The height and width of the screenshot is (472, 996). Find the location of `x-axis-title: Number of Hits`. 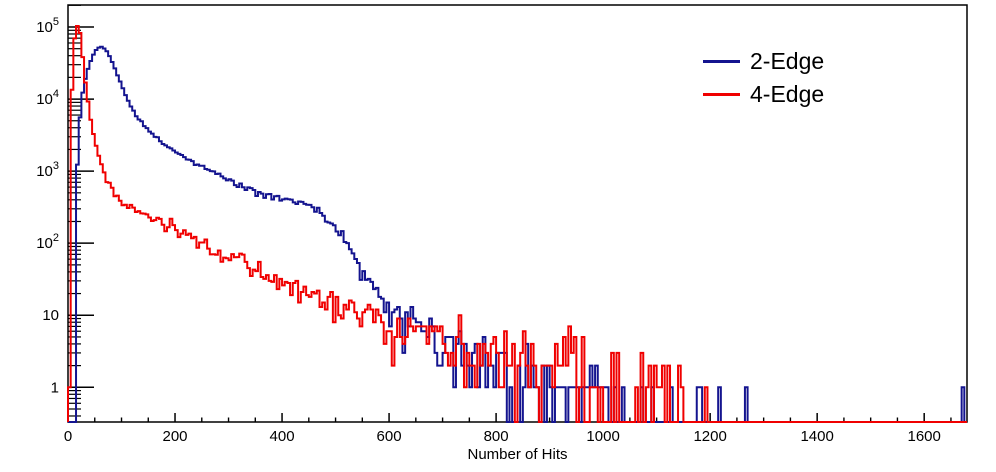

x-axis-title: Number of Hits is located at coordinates (517, 454).